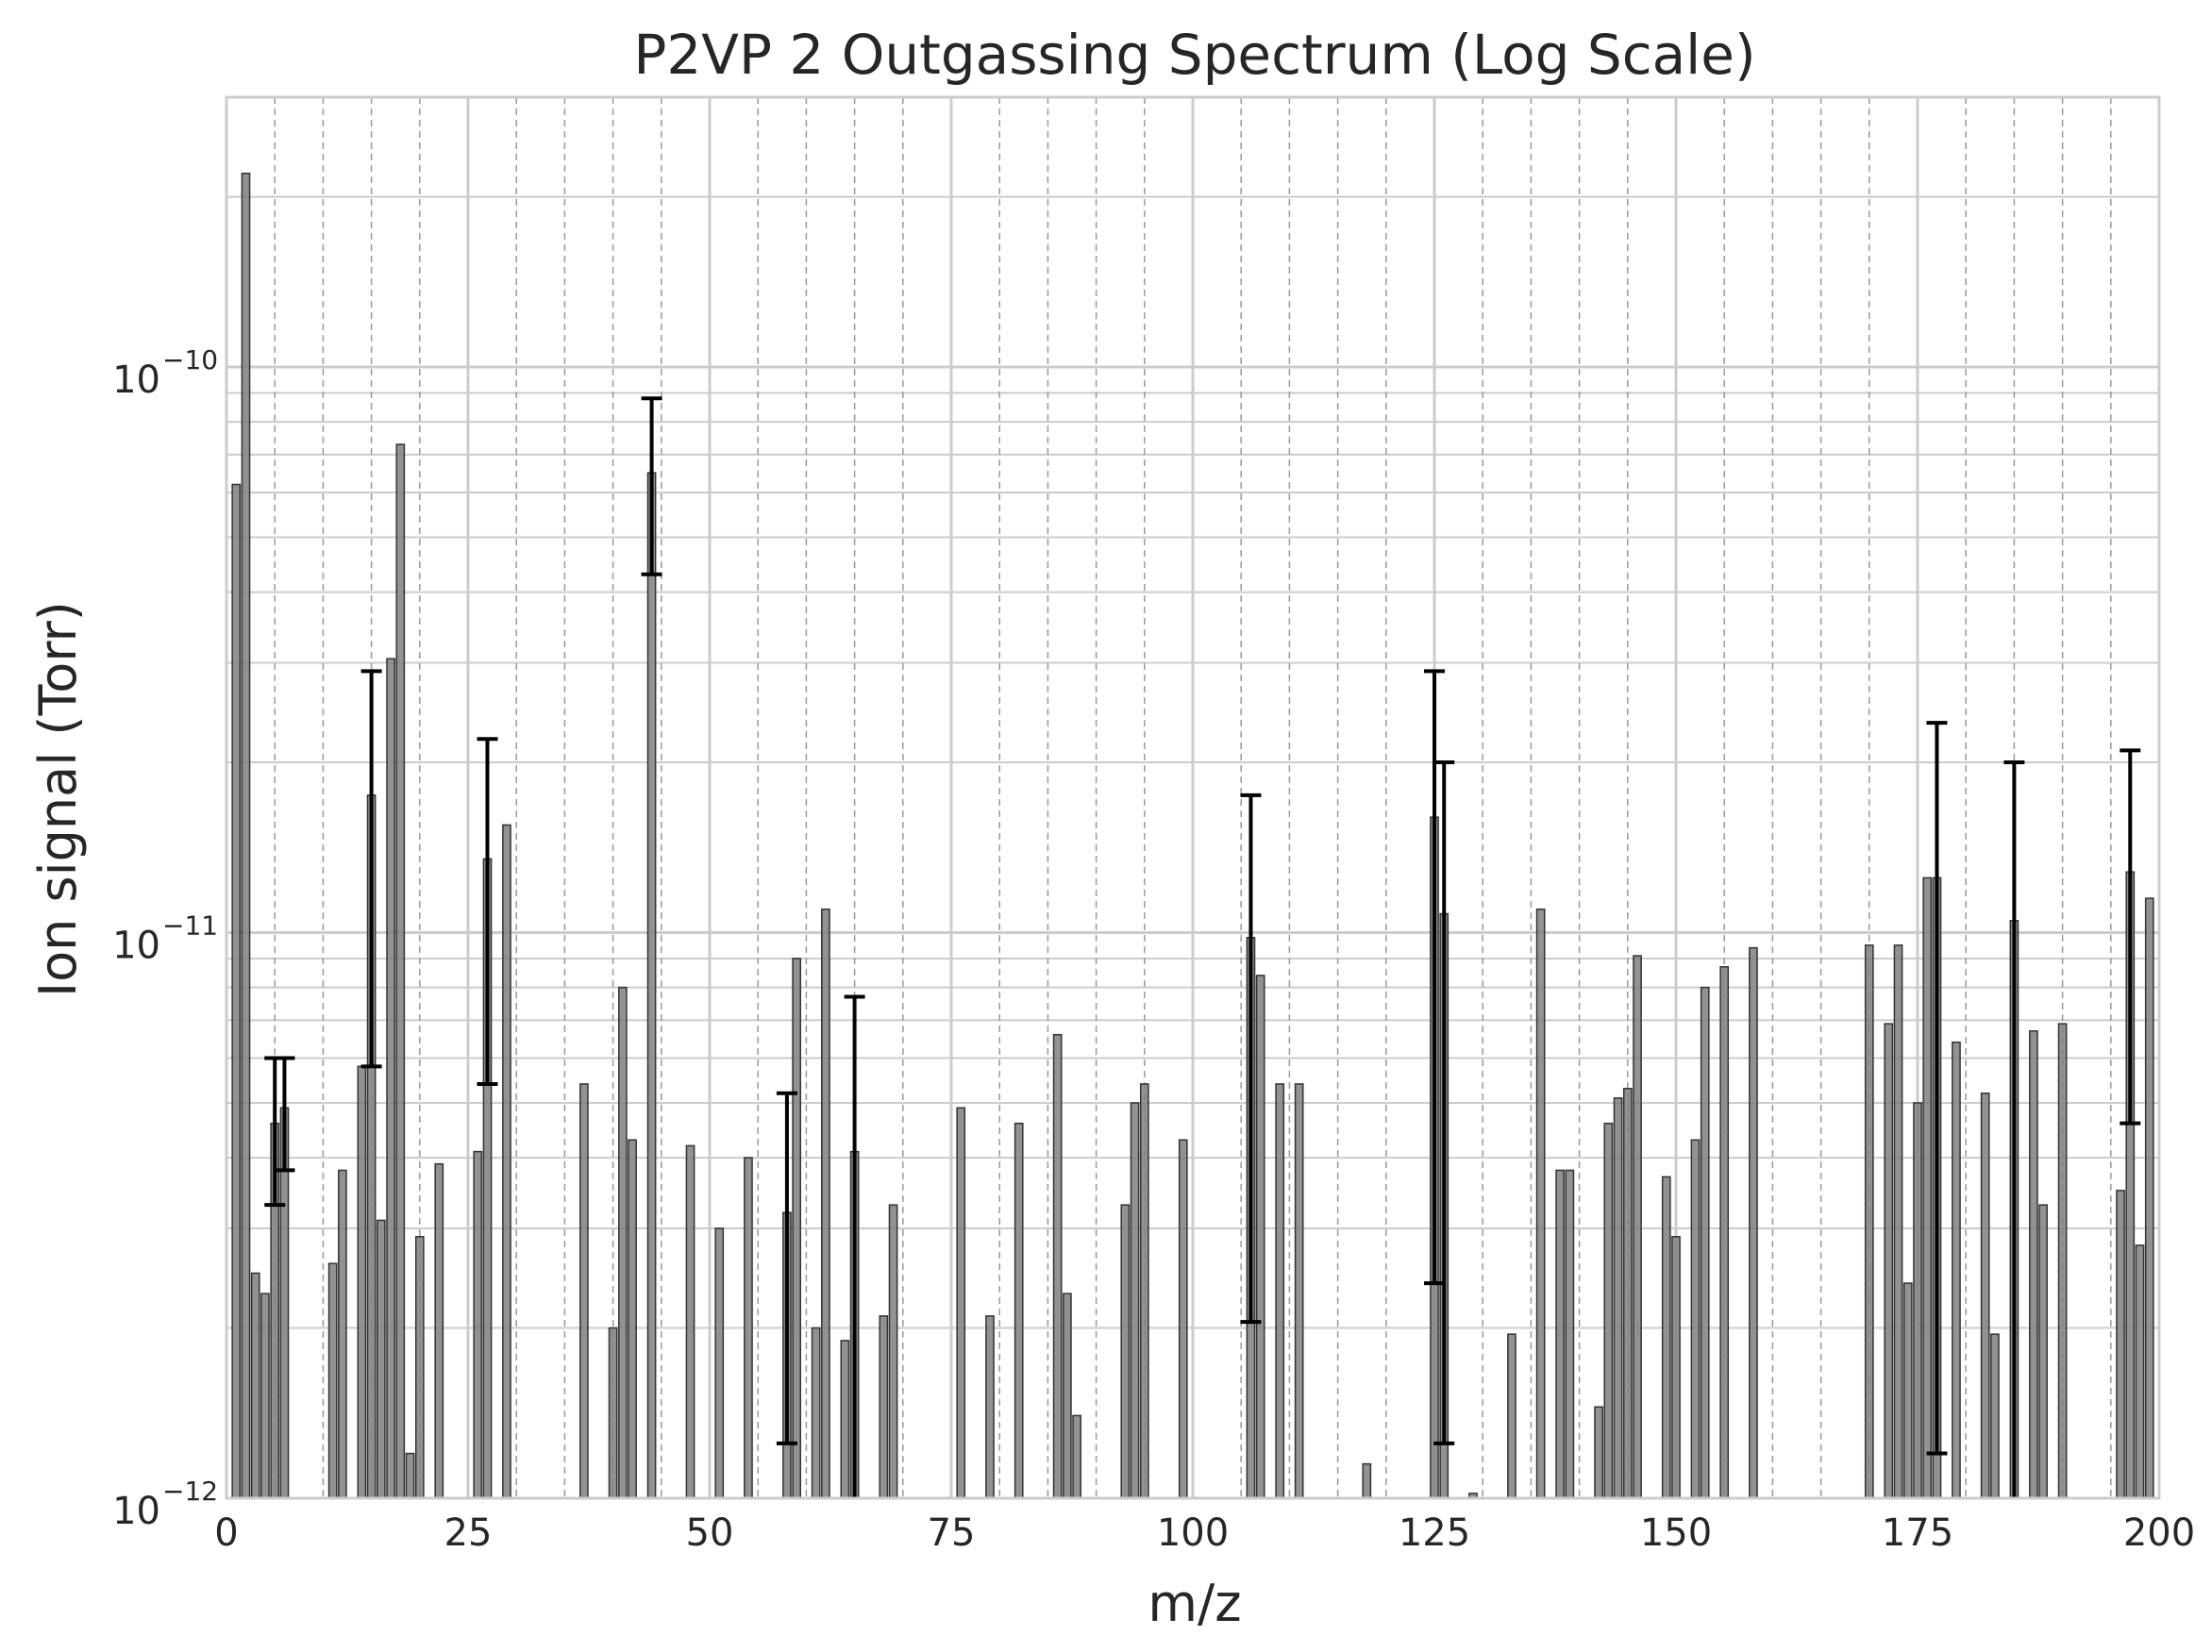  I want to click on y-tick-exponent: −12, so click(190, 1491).